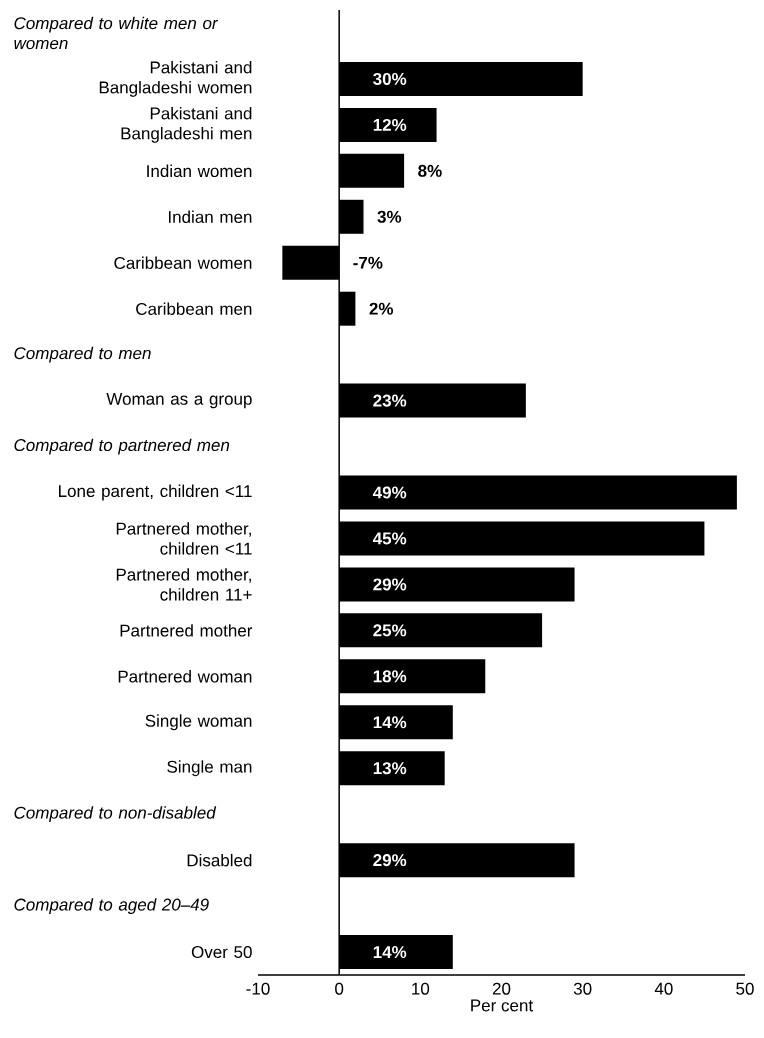  Describe the element at coordinates (381, 308) in the screenshot. I see `data-label: 2%` at that location.